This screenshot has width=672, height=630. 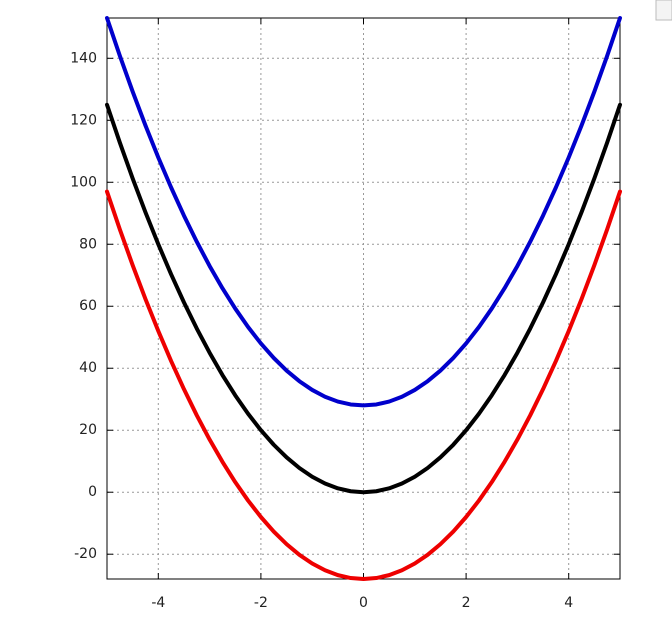 What do you see at coordinates (466, 603) in the screenshot?
I see `x-tick-label: 2` at bounding box center [466, 603].